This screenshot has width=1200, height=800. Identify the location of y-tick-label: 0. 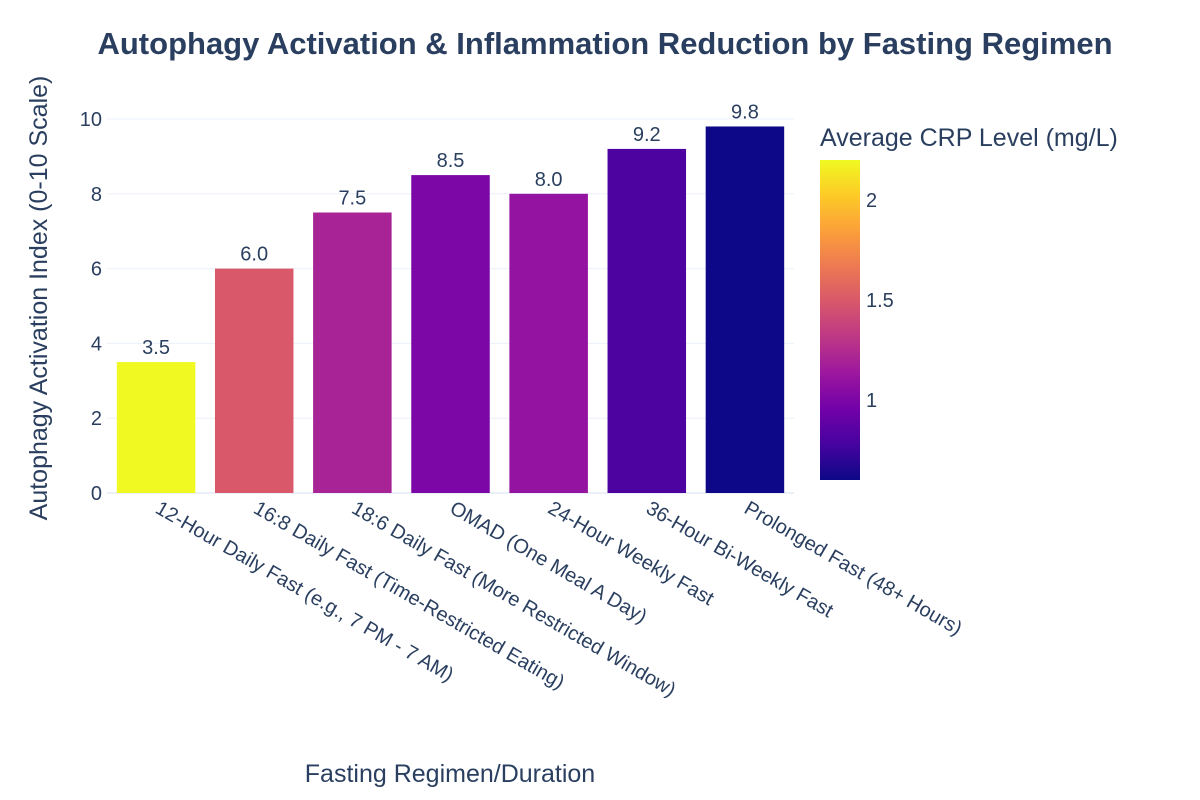
(96, 494).